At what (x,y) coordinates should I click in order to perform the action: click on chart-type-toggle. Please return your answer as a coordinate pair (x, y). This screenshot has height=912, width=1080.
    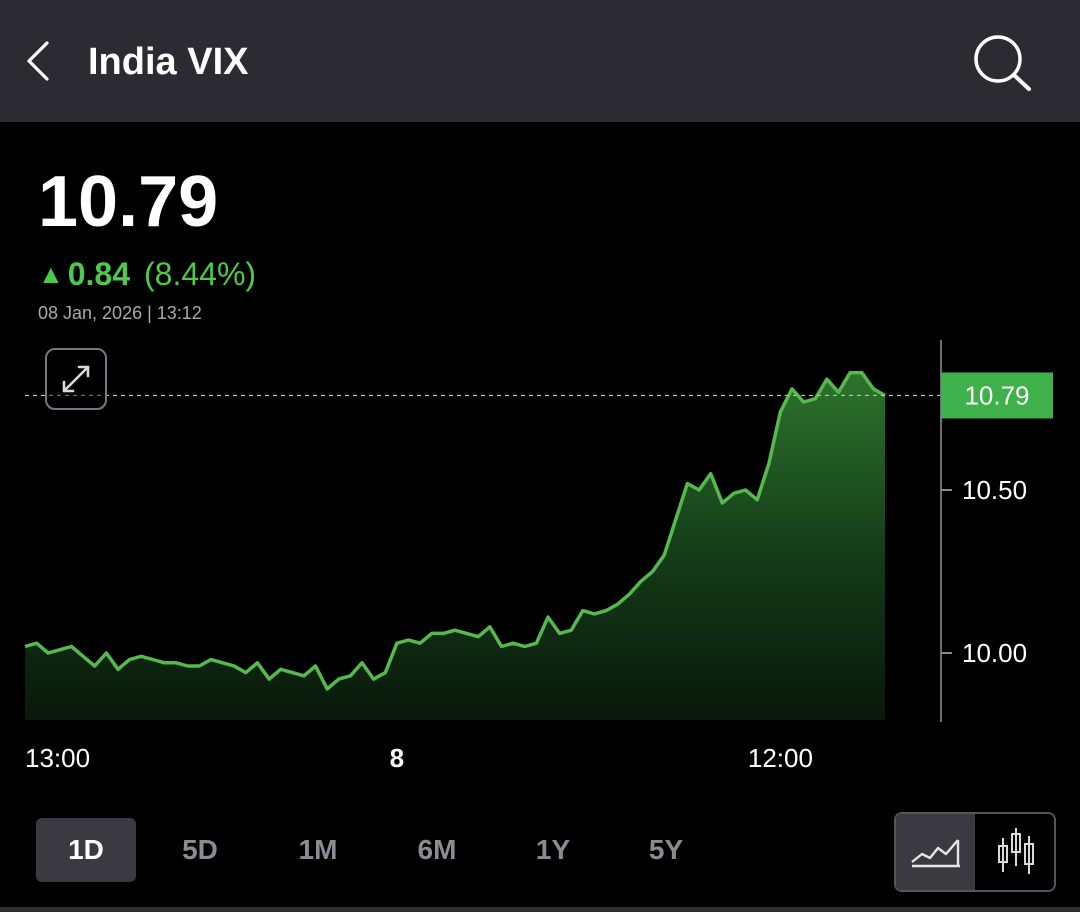
    Looking at the image, I should click on (975, 852).